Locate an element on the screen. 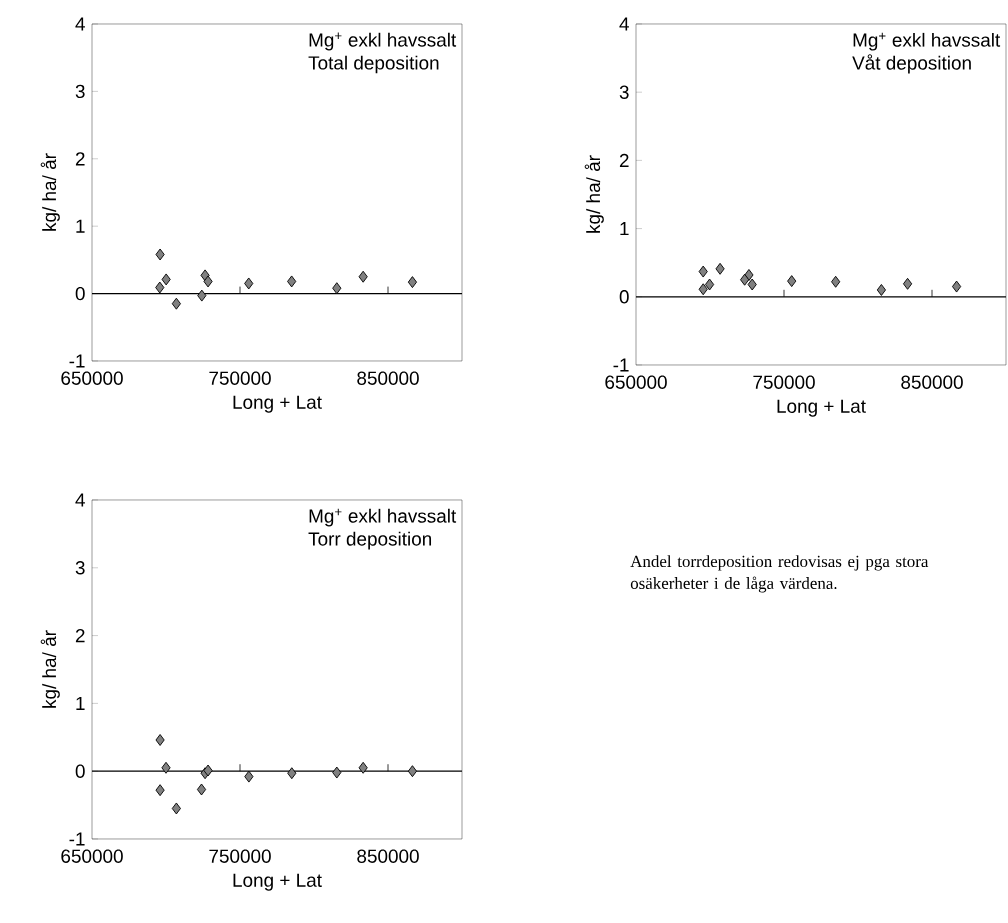 The height and width of the screenshot is (923, 1008). text: Andel torrdeposition redovisas ej pga stora osäkerheter i de låga värdena. is located at coordinates (779, 574).